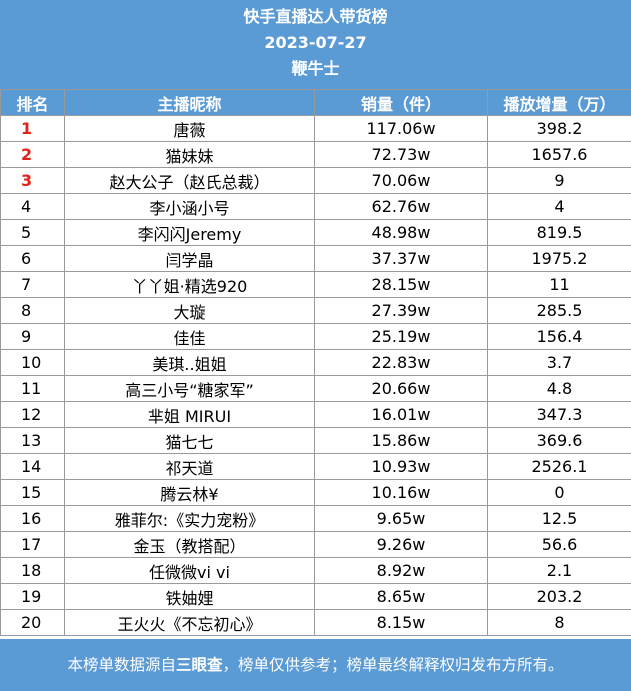 The height and width of the screenshot is (691, 631). I want to click on views-increase-cell: 12.5, so click(559, 518).